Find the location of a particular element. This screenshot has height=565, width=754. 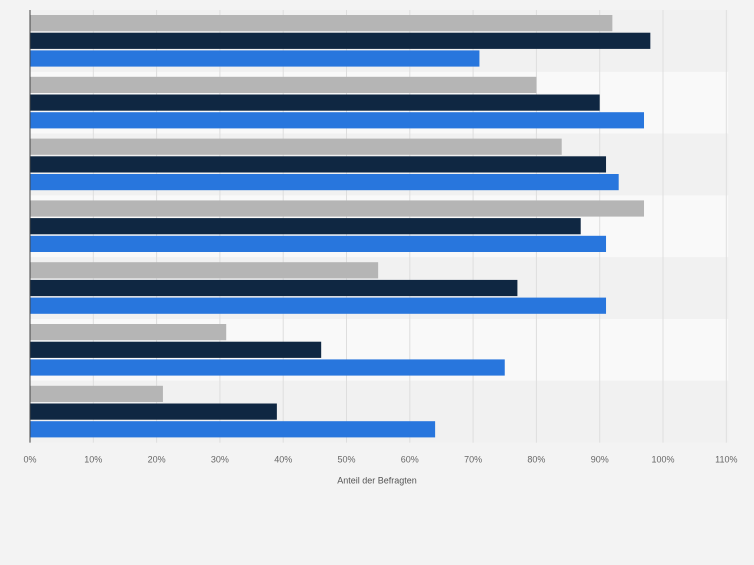

x-tick-label: 80% is located at coordinates (536, 460).